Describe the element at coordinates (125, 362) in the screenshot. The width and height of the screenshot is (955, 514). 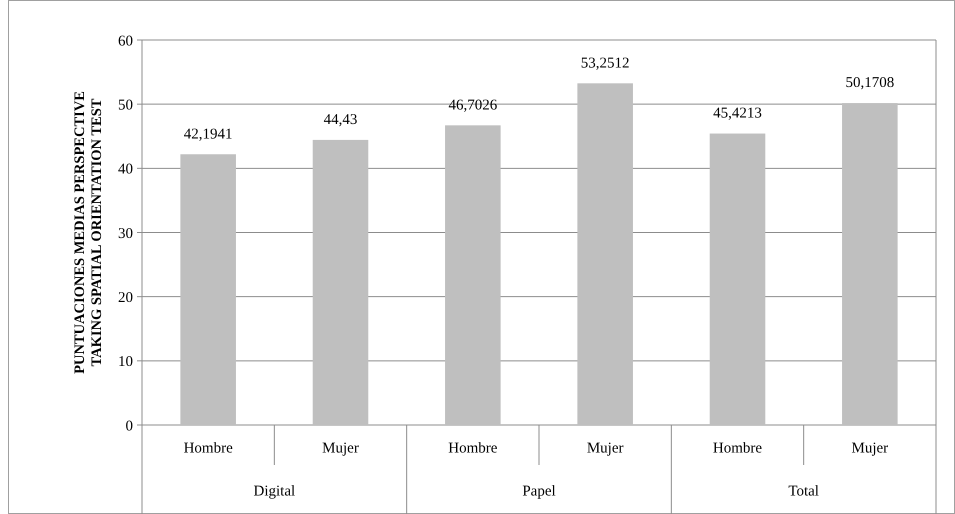
I see `y-tick-label: 10` at that location.